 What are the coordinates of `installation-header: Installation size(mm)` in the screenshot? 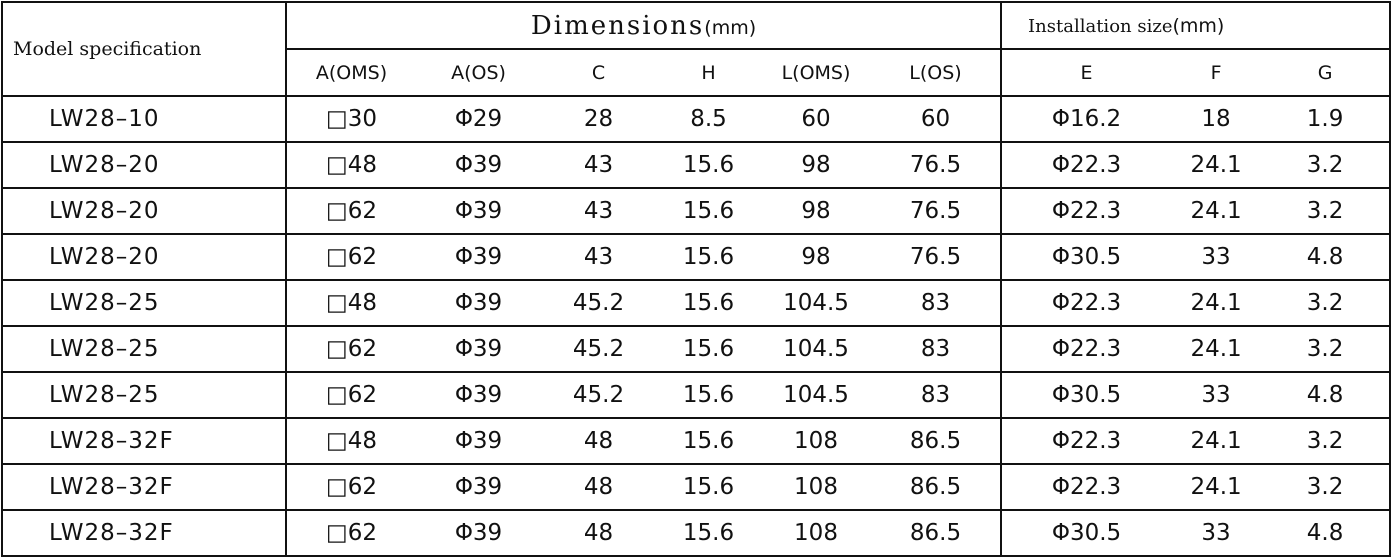 It's located at (1196, 25).